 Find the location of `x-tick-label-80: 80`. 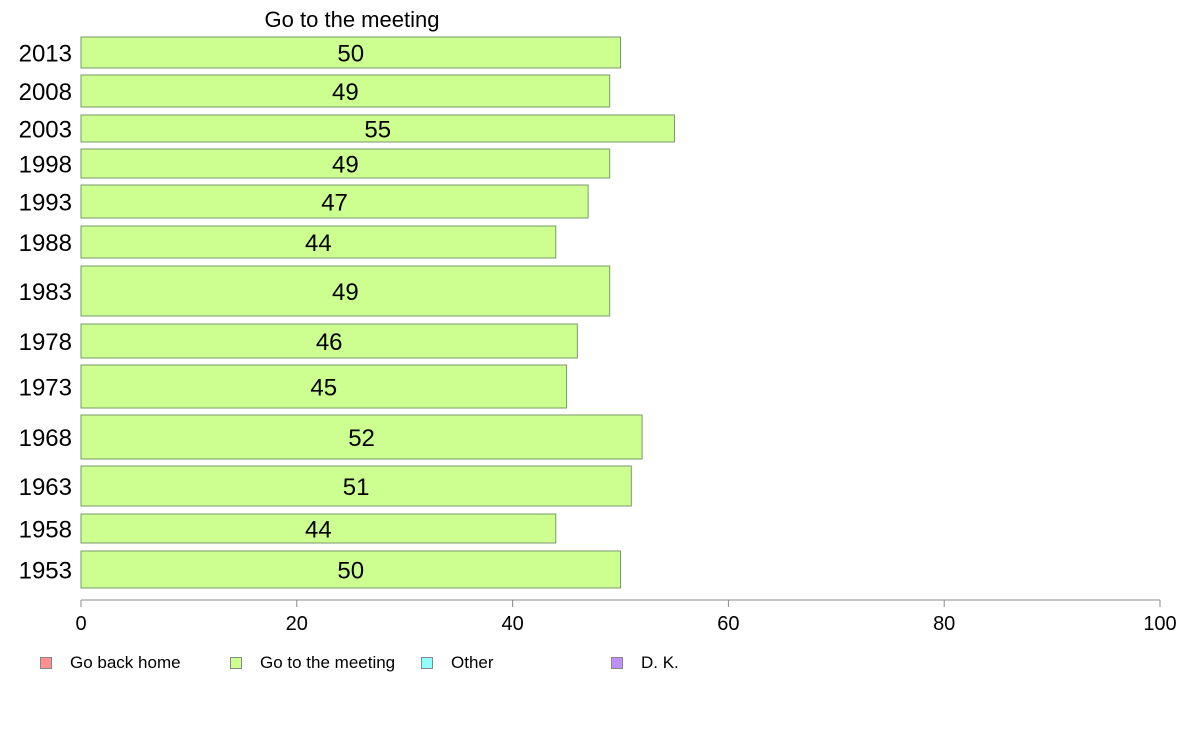

x-tick-label-80: 80 is located at coordinates (944, 624).